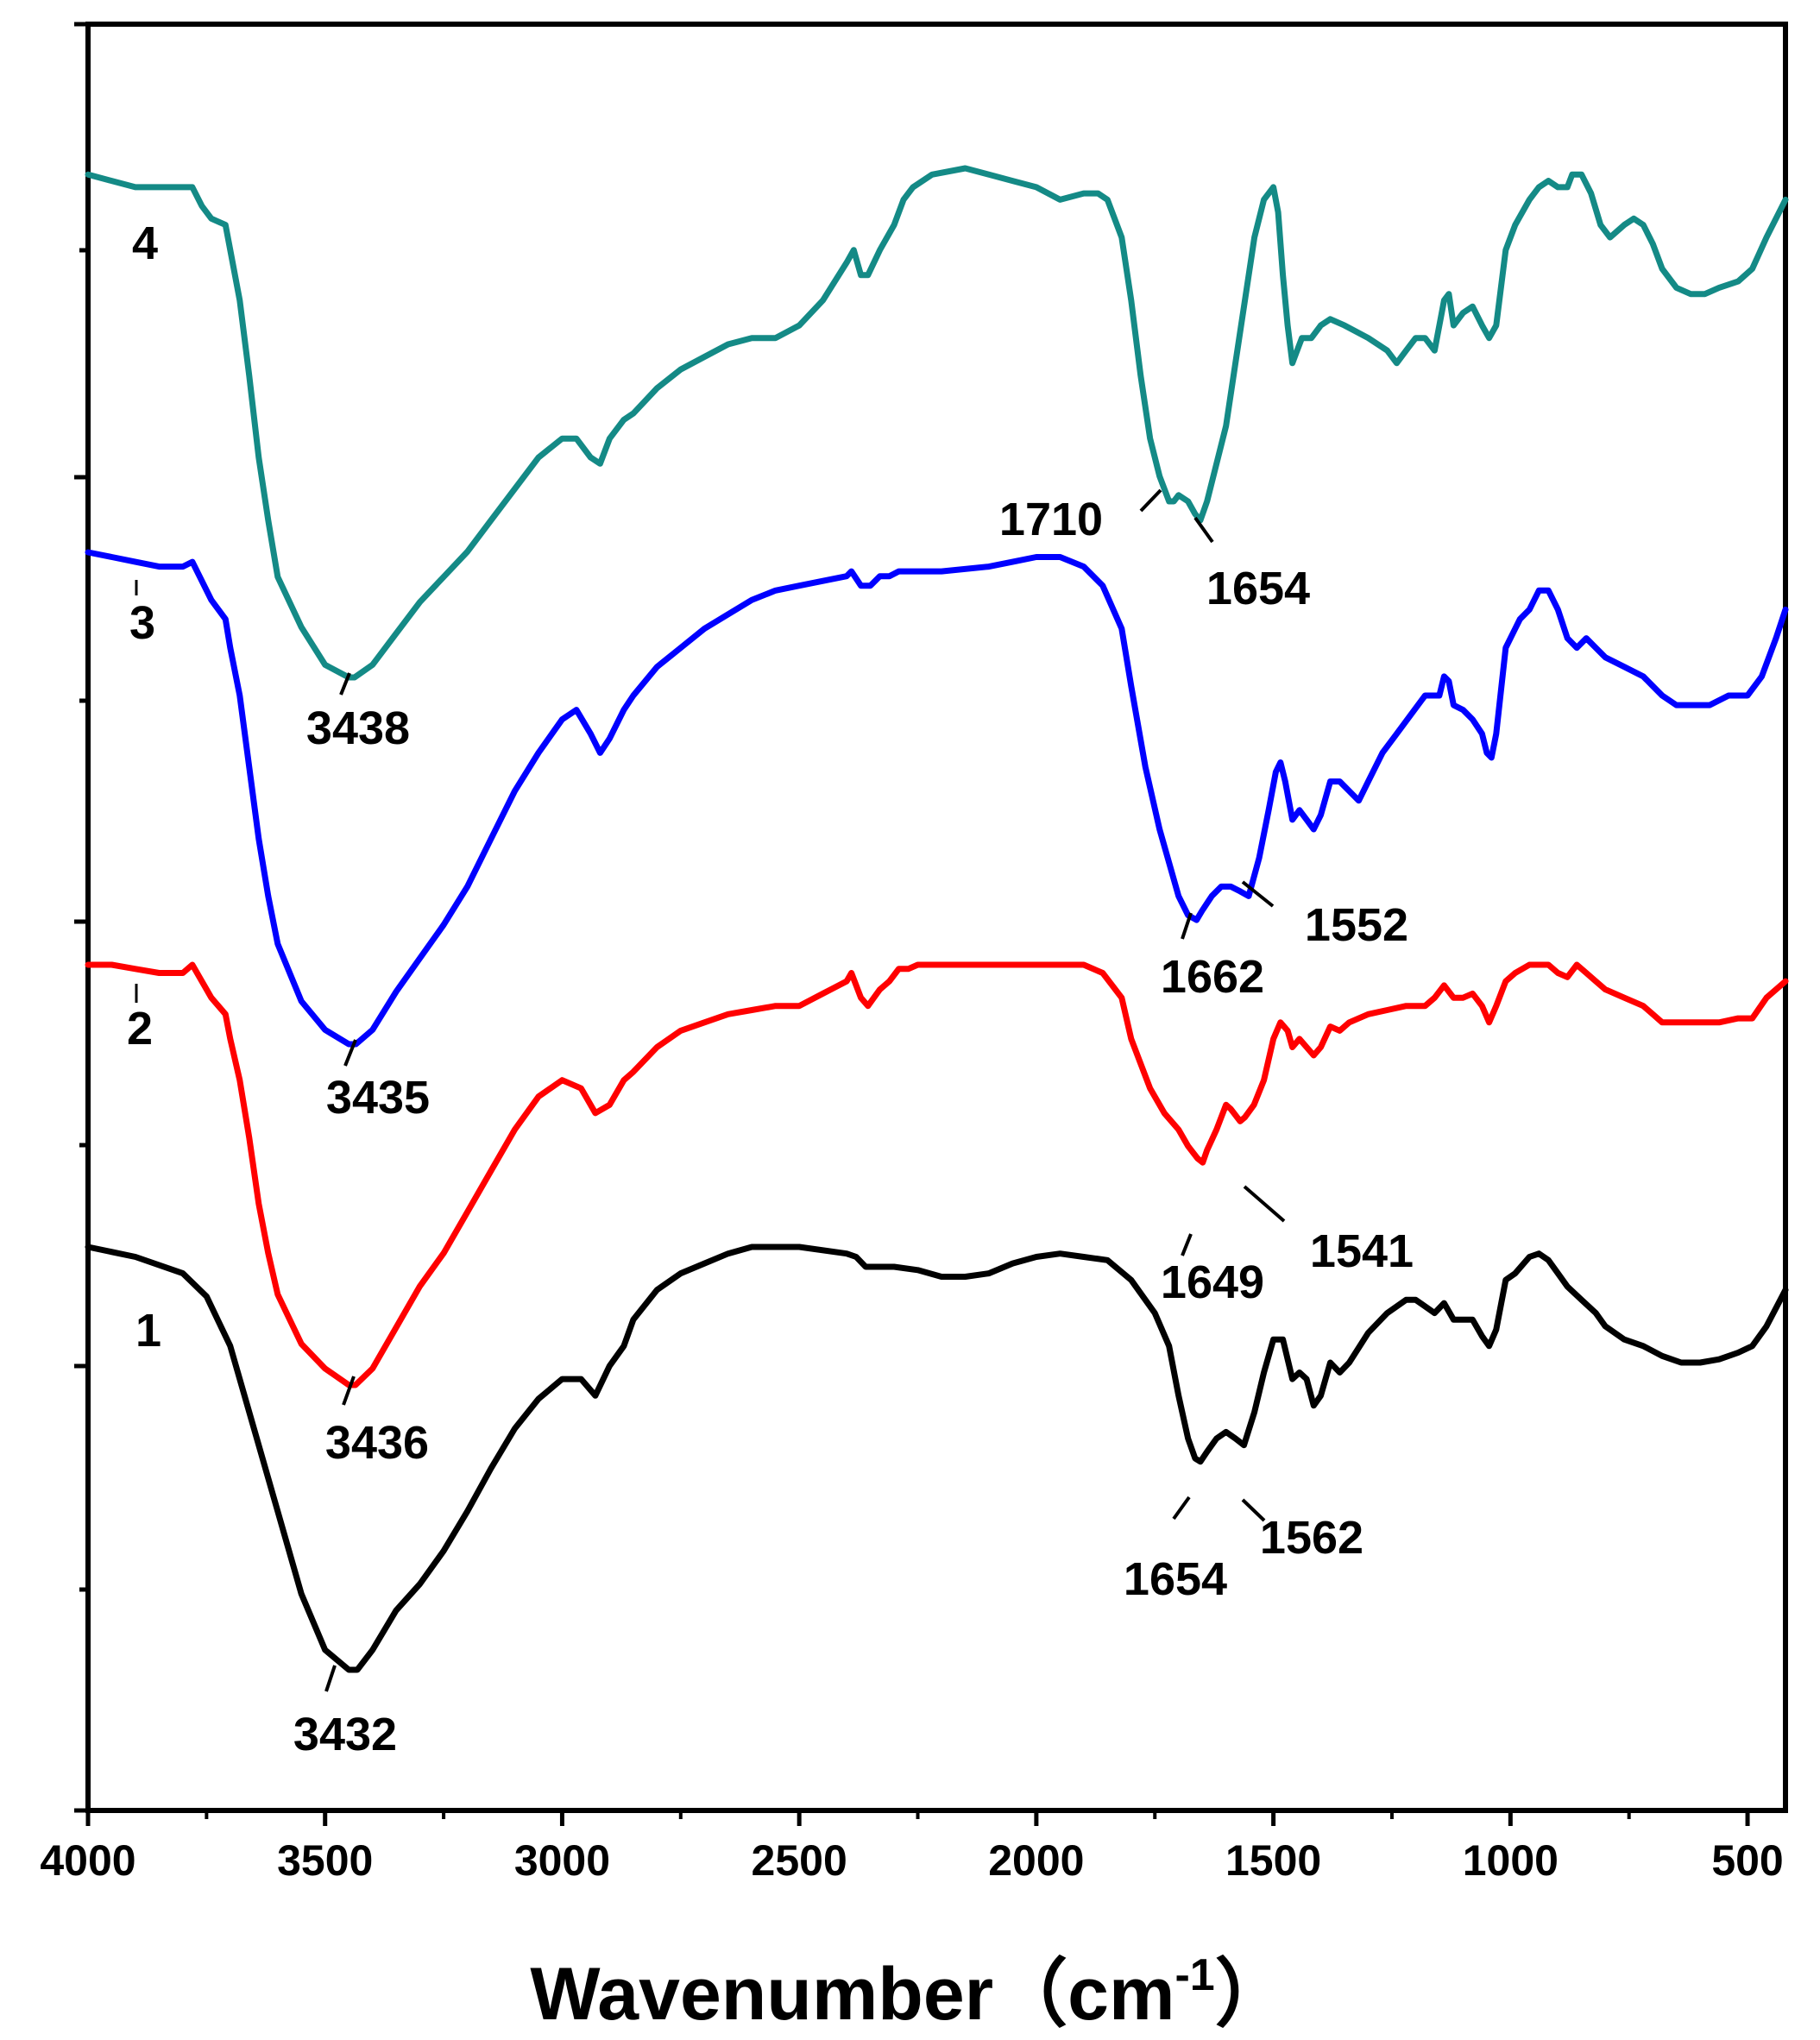 The height and width of the screenshot is (2040, 1820). I want to click on peak-label: 1552, so click(1356, 925).